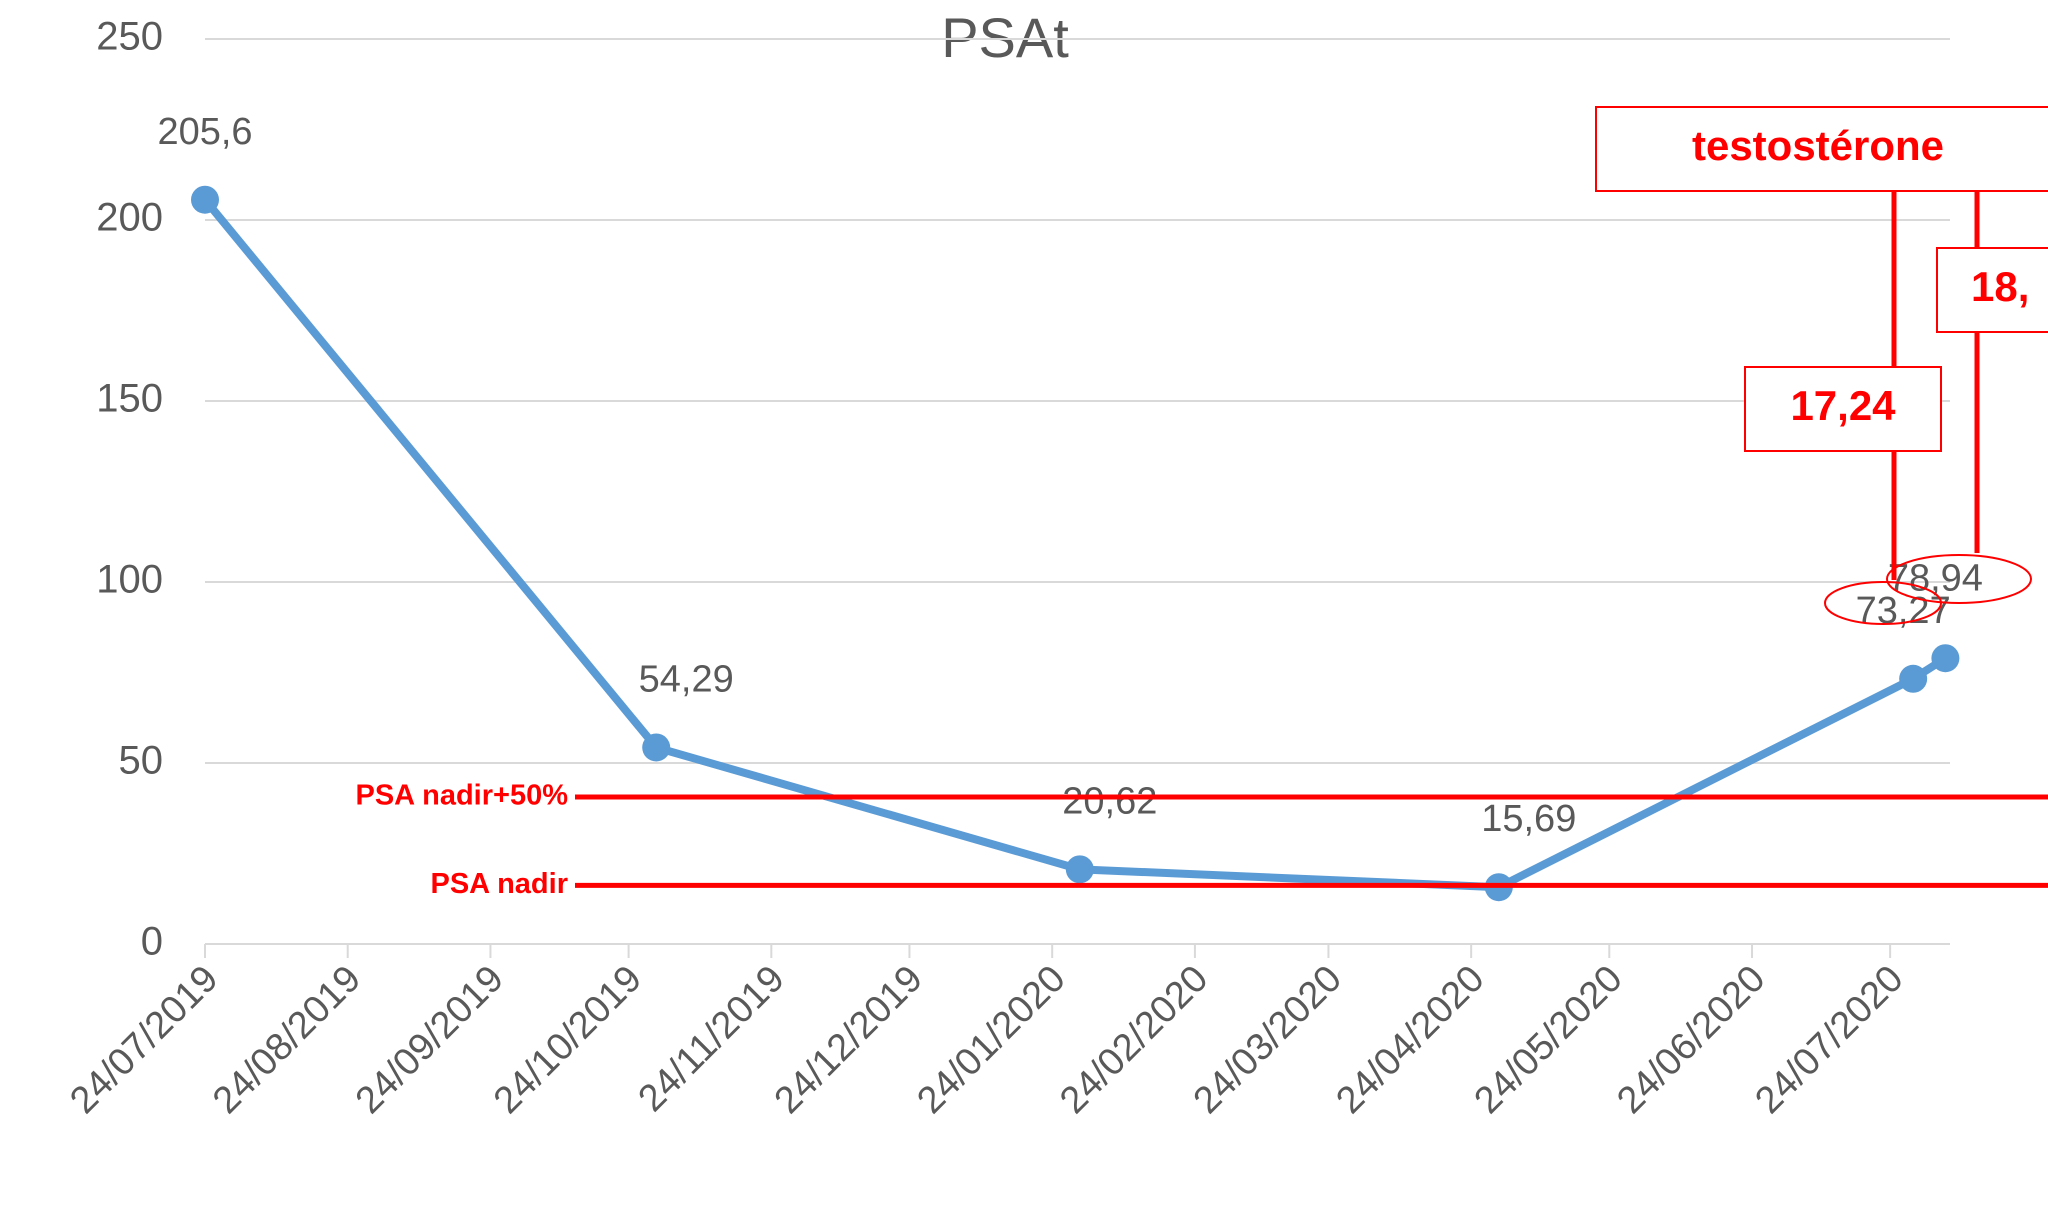 The image size is (2048, 1206). What do you see at coordinates (129, 399) in the screenshot?
I see `y-tick-label: 150` at bounding box center [129, 399].